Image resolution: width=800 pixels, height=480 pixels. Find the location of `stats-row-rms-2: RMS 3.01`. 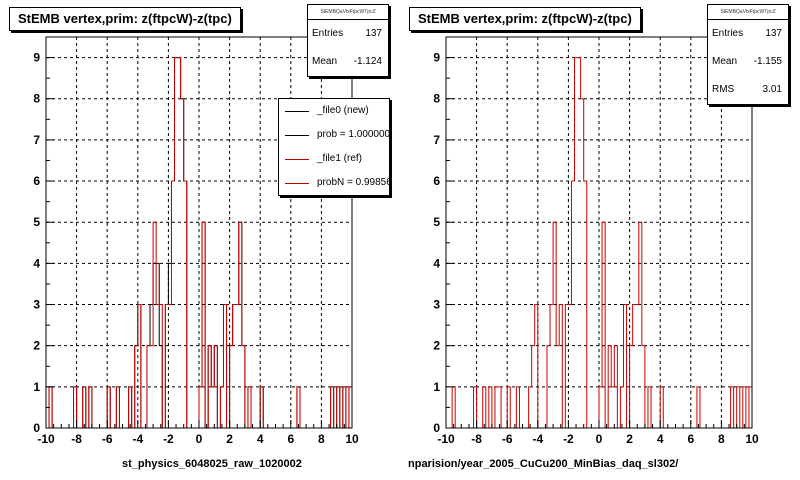

stats-row-rms-2: RMS 3.01 is located at coordinates (748, 90).